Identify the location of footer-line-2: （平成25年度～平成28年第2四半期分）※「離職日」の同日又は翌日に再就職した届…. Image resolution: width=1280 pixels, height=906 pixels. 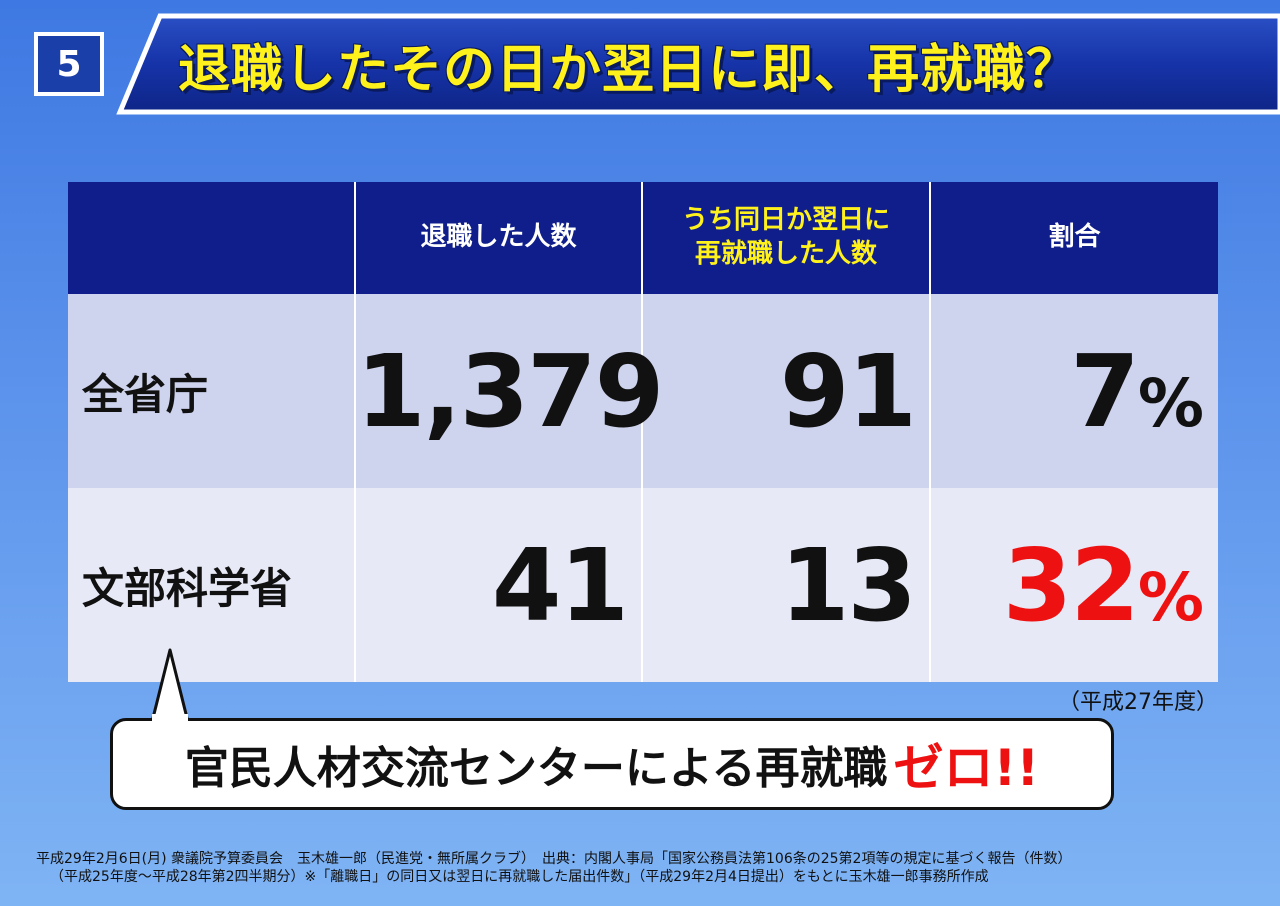
(519, 877).